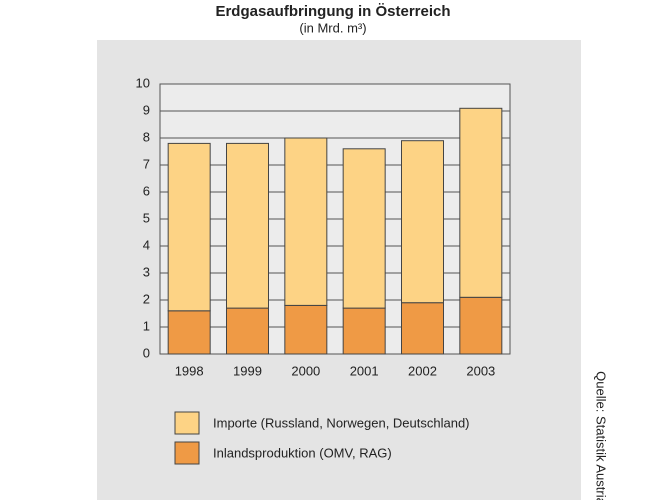 The height and width of the screenshot is (500, 666). Describe the element at coordinates (143, 82) in the screenshot. I see `y-tick-label: 10` at that location.